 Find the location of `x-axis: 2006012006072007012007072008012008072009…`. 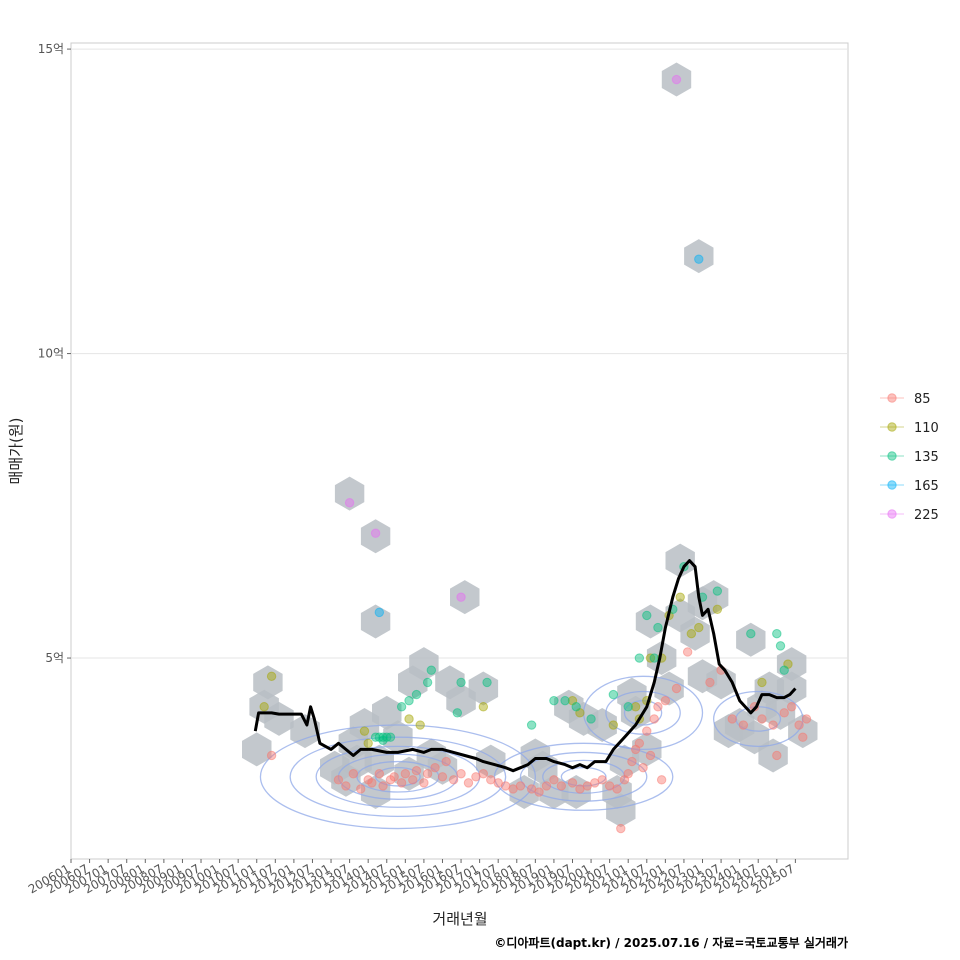

x-axis: 2006012006072007012007072008012008072009… is located at coordinates (411, 878).